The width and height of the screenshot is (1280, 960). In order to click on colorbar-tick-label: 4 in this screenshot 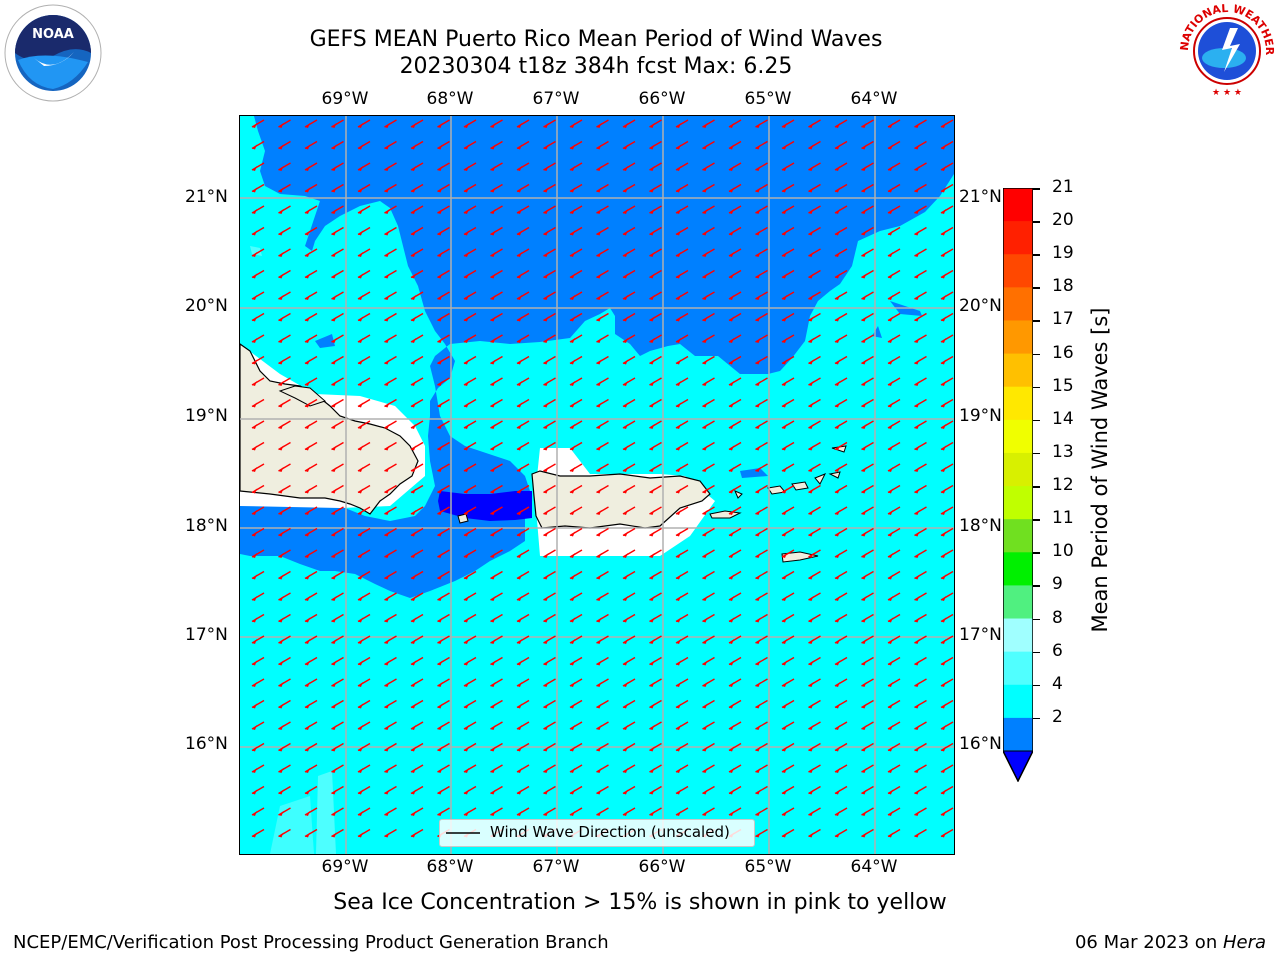, I will do `click(1057, 683)`.